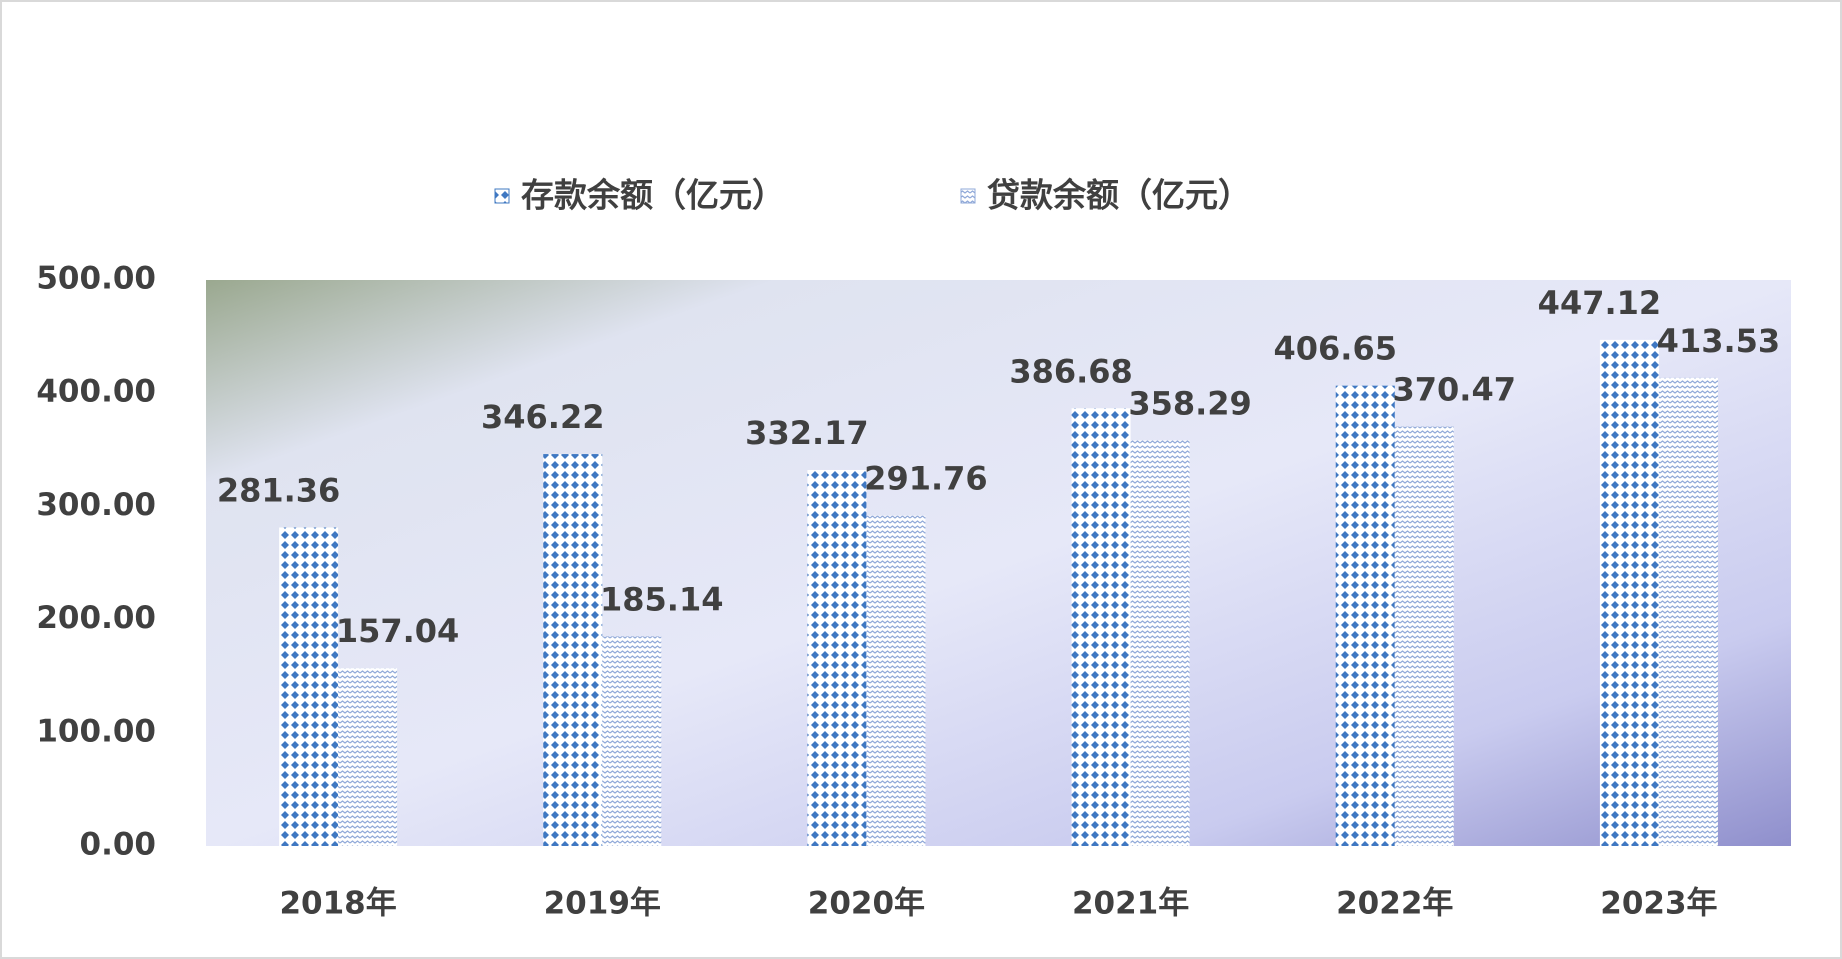 This screenshot has width=1842, height=959. What do you see at coordinates (397, 631) in the screenshot?
I see `data-label: 157.04` at bounding box center [397, 631].